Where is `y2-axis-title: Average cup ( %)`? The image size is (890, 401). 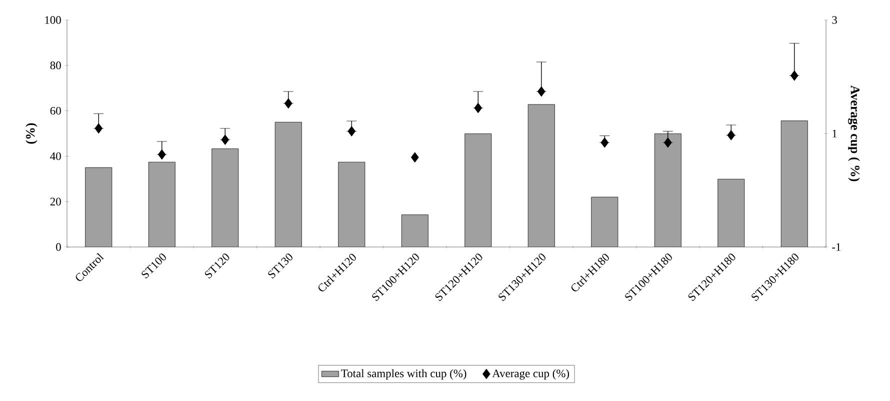
y2-axis-title: Average cup ( %) is located at coordinates (854, 133).